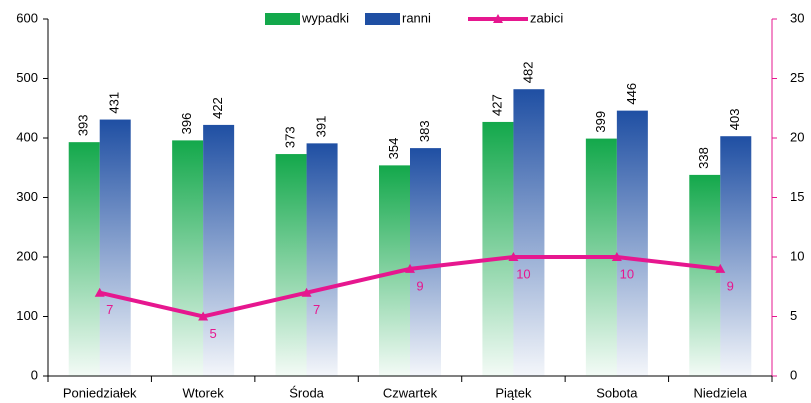 This screenshot has height=403, width=811. I want to click on legend-label: zabici, so click(546, 17).